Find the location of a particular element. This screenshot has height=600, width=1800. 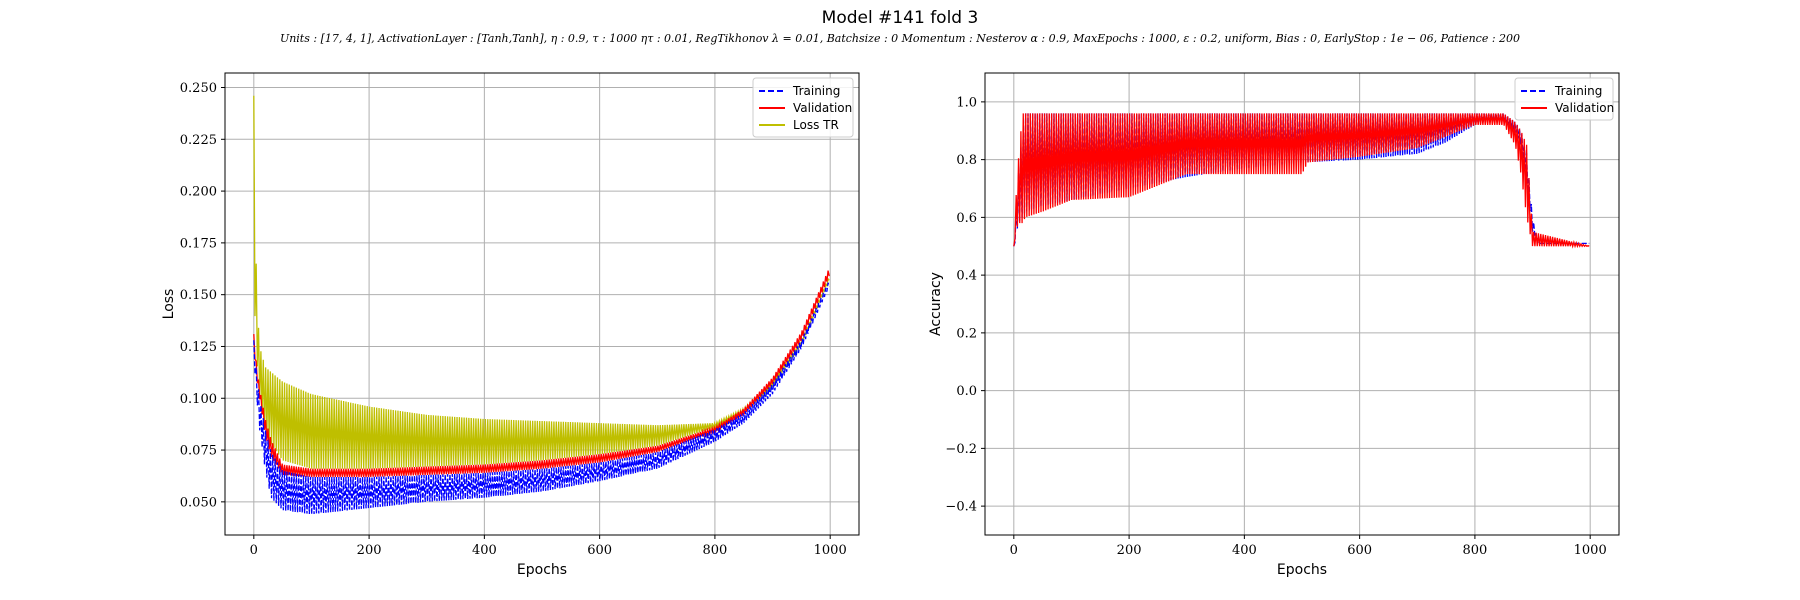

legend-label: Loss TR is located at coordinates (816, 125).